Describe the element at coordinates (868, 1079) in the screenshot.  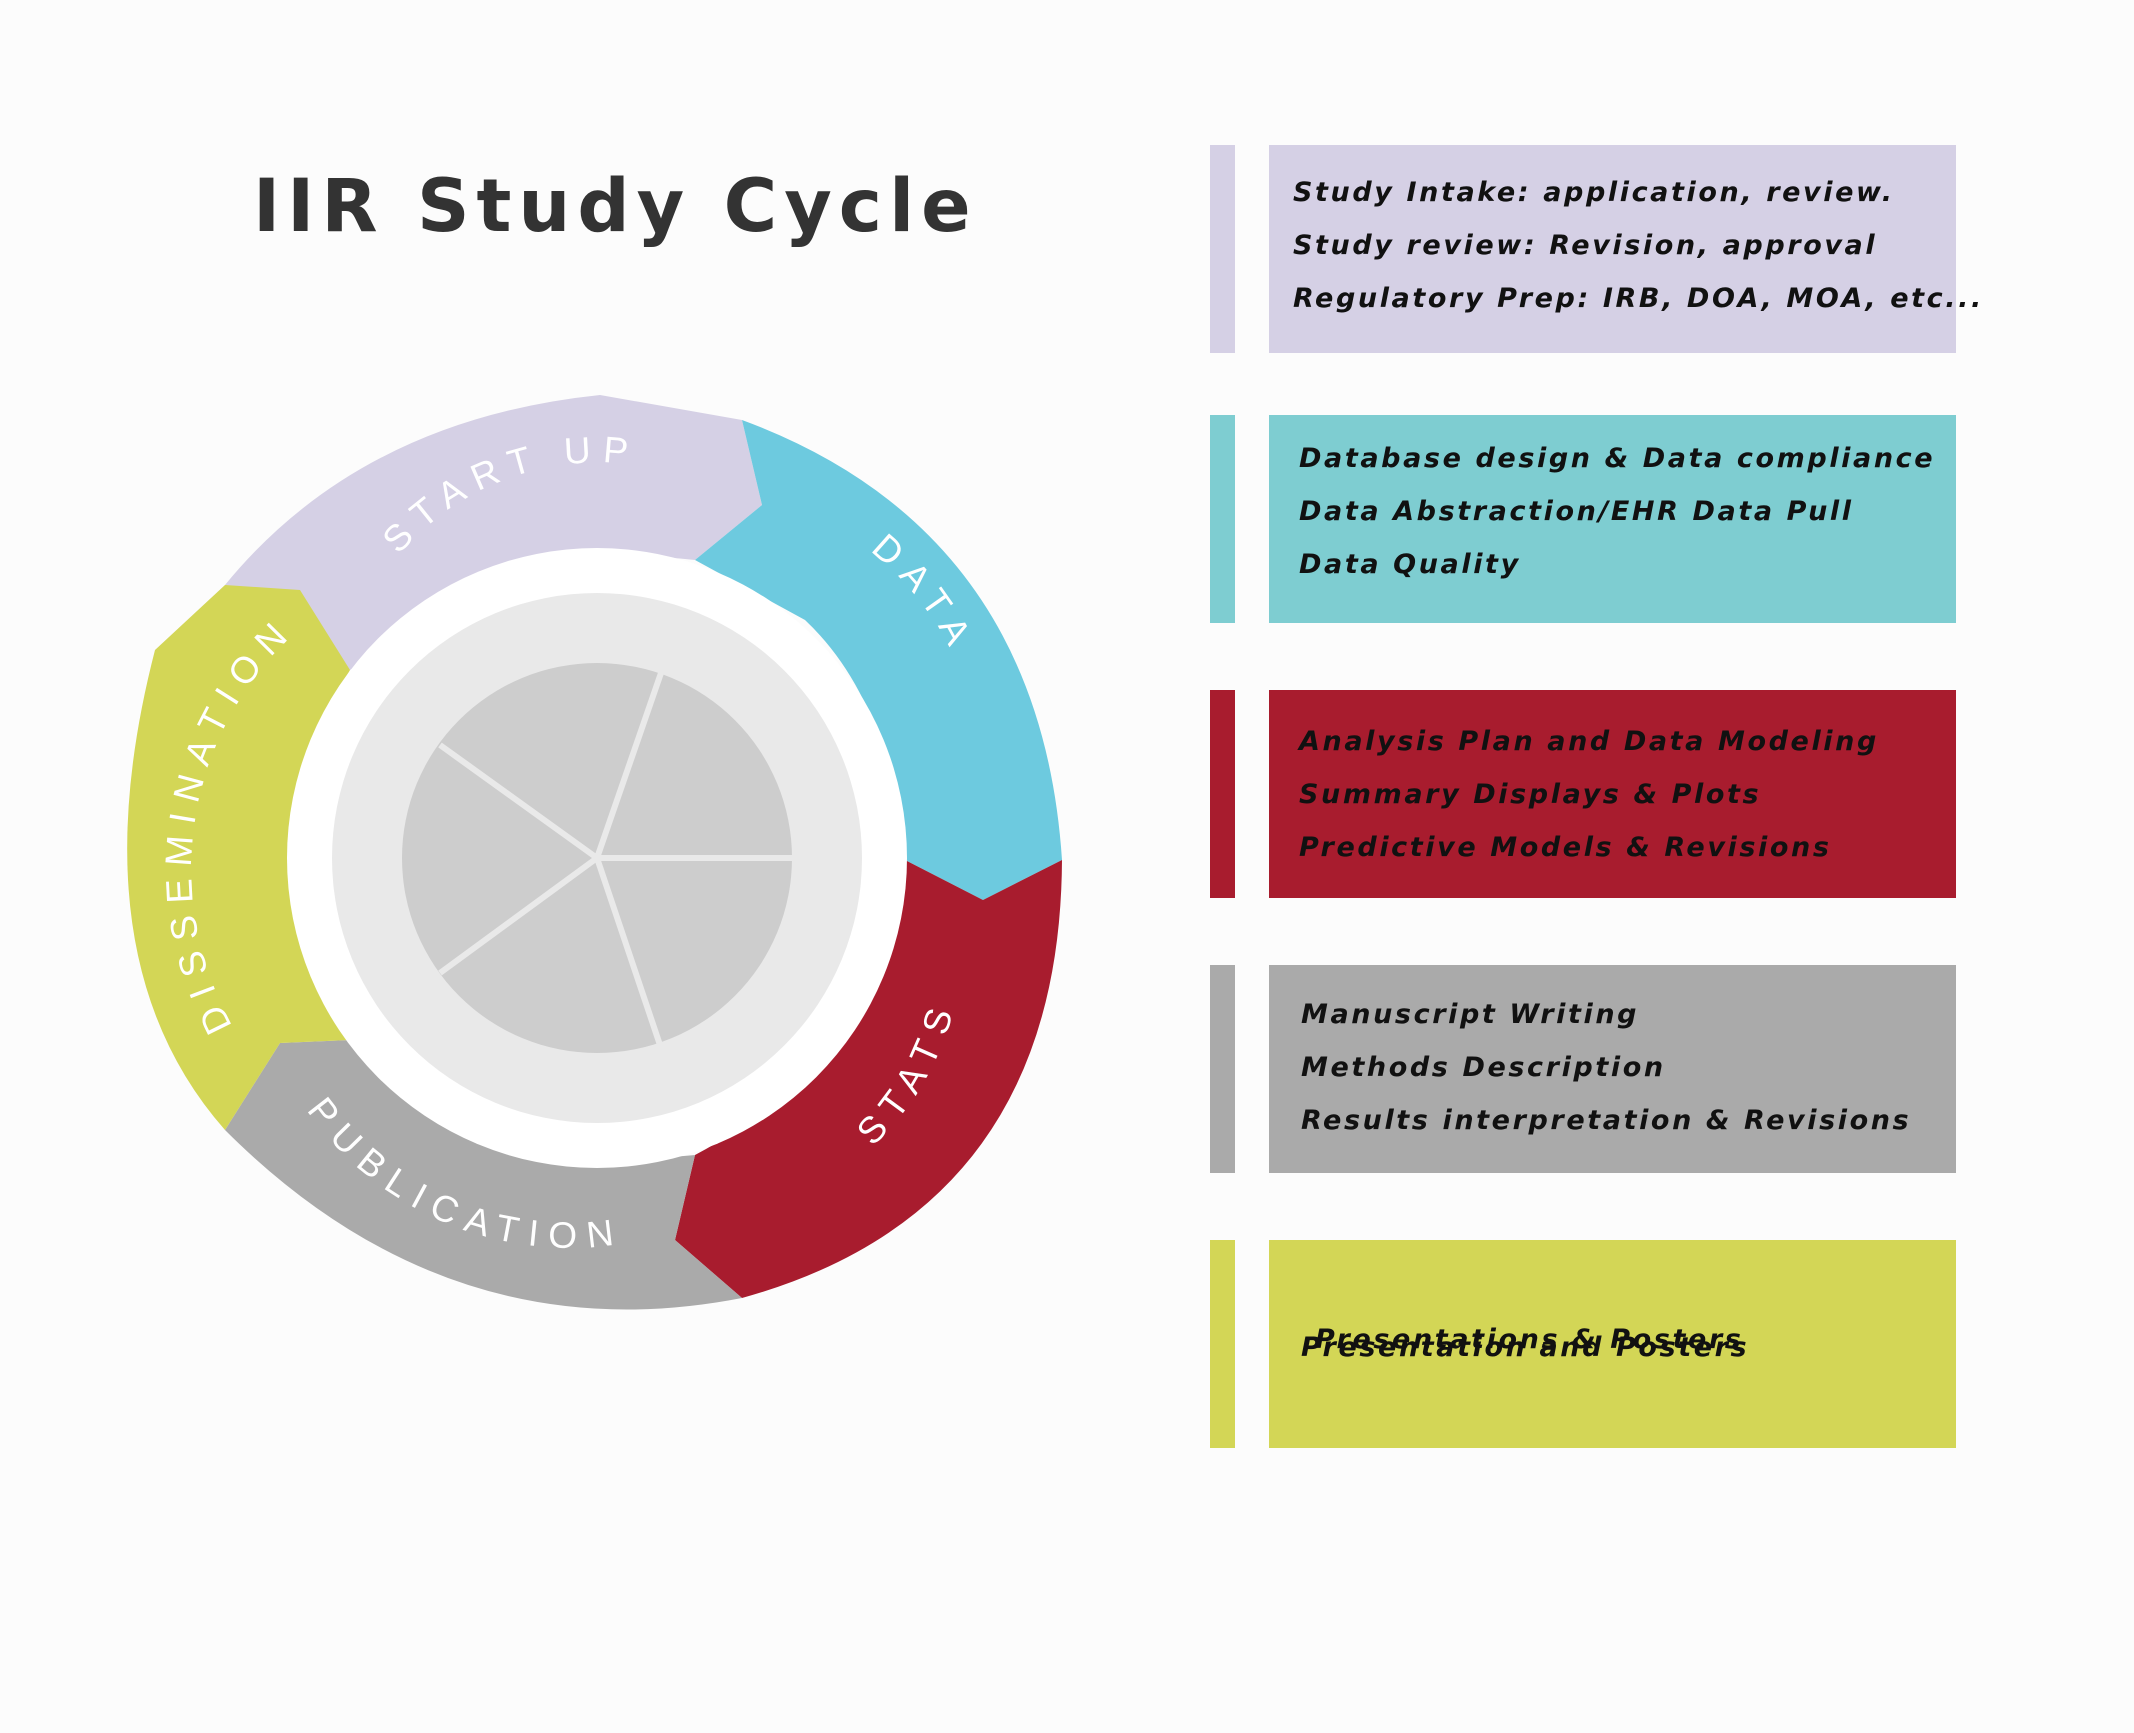
I see `stats-segment` at that location.